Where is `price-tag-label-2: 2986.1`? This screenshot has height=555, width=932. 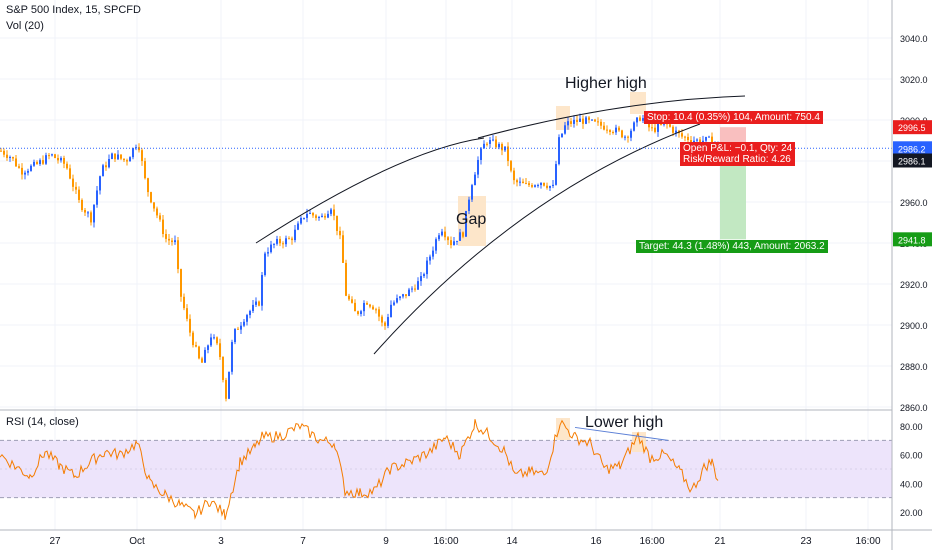 price-tag-label-2: 2986.1 is located at coordinates (912, 161).